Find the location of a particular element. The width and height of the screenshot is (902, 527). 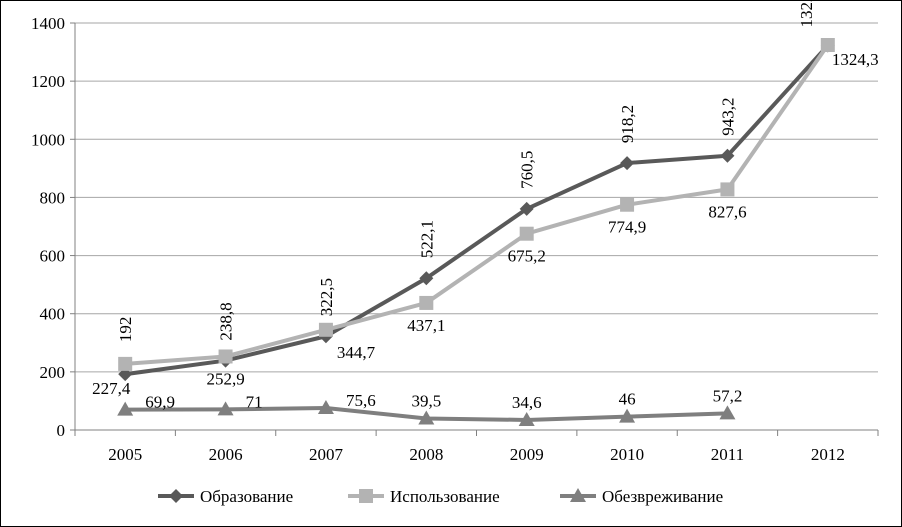

series-1-point-2005 is located at coordinates (125, 363).